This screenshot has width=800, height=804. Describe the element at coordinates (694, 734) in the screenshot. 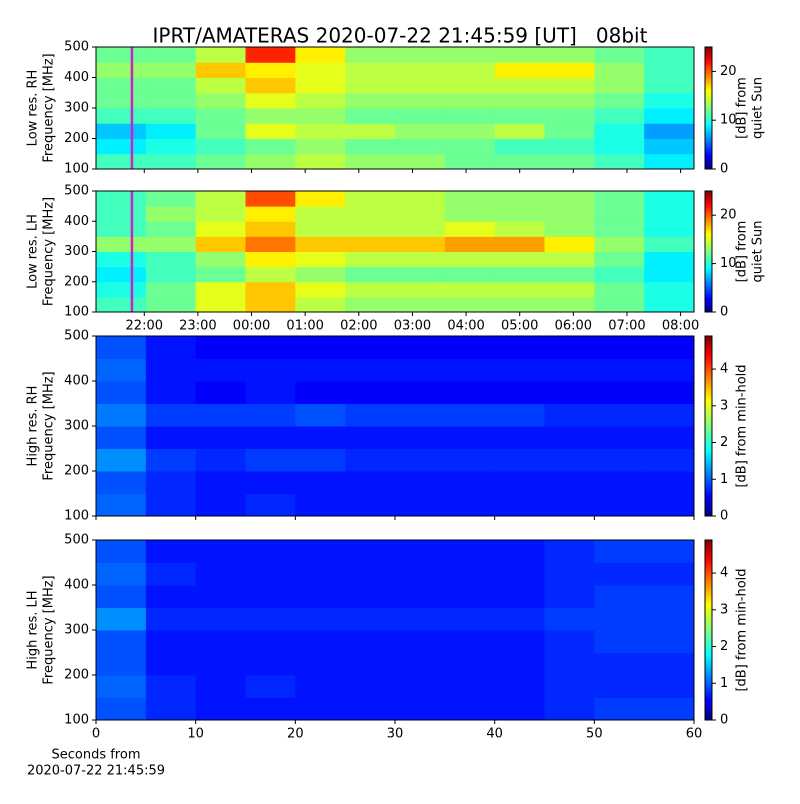

I see `x-tick-label: 60` at that location.